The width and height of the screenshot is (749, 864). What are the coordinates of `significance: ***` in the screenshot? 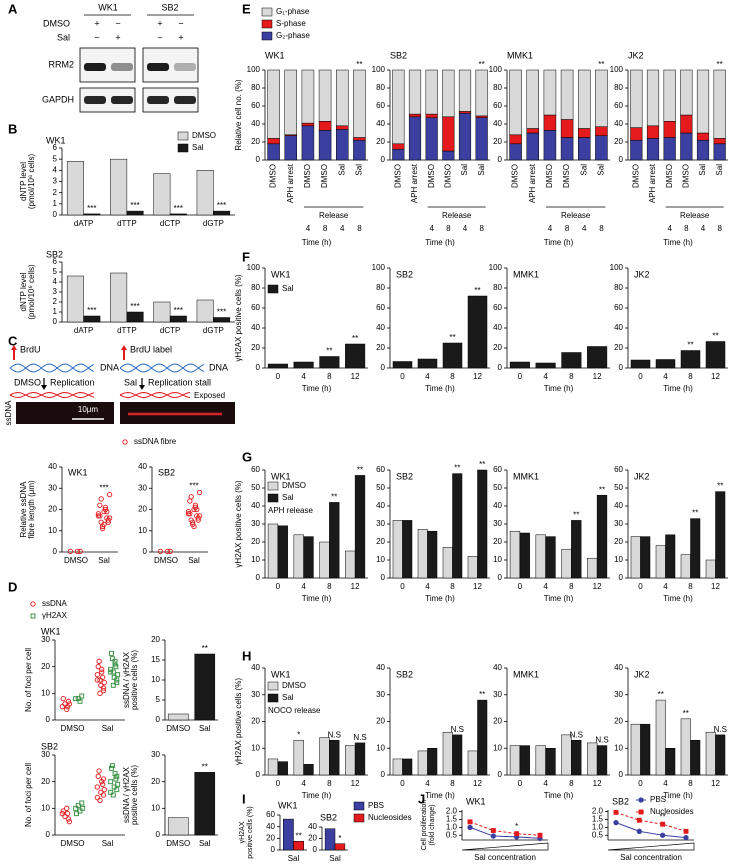 It's located at (221, 205).